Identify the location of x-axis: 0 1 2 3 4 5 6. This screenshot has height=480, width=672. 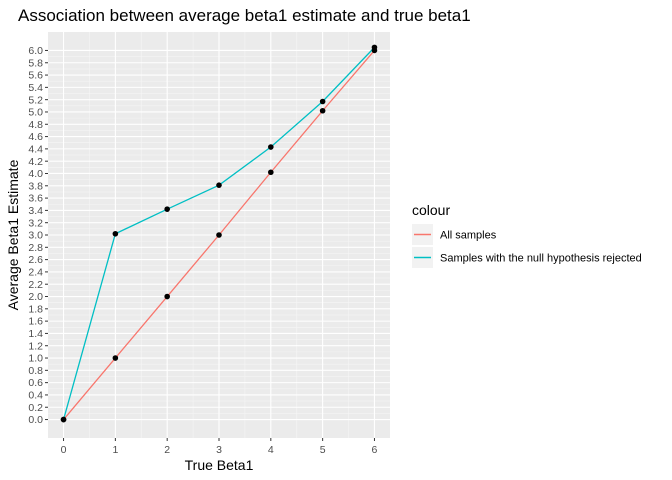
(219, 447).